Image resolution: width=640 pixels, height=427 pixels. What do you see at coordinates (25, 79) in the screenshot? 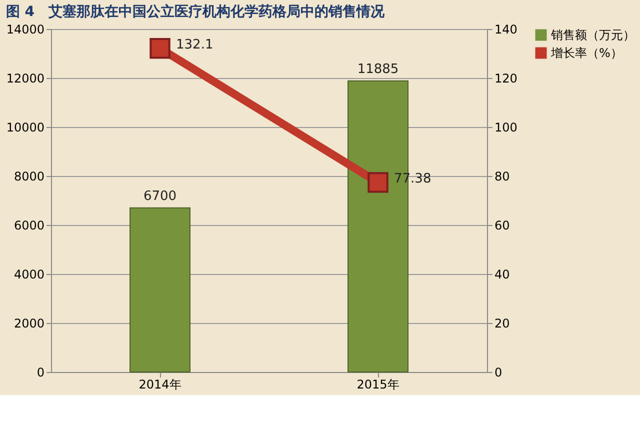
I see `y-tick-label: 12000` at bounding box center [25, 79].